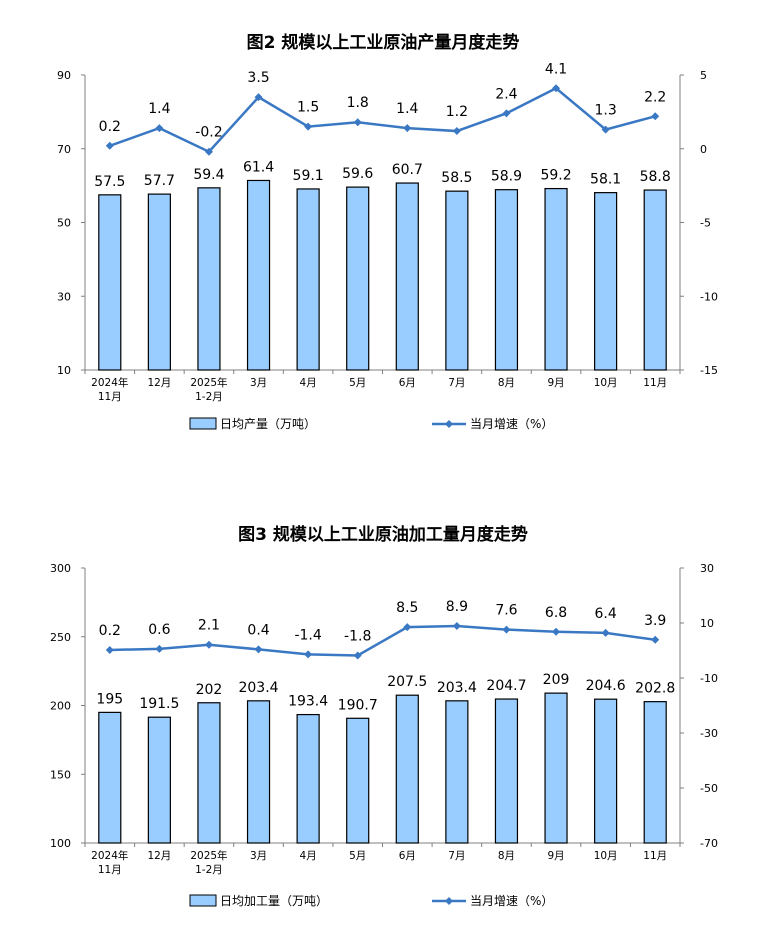  What do you see at coordinates (64, 370) in the screenshot?
I see `left-tick-label: 10` at bounding box center [64, 370].